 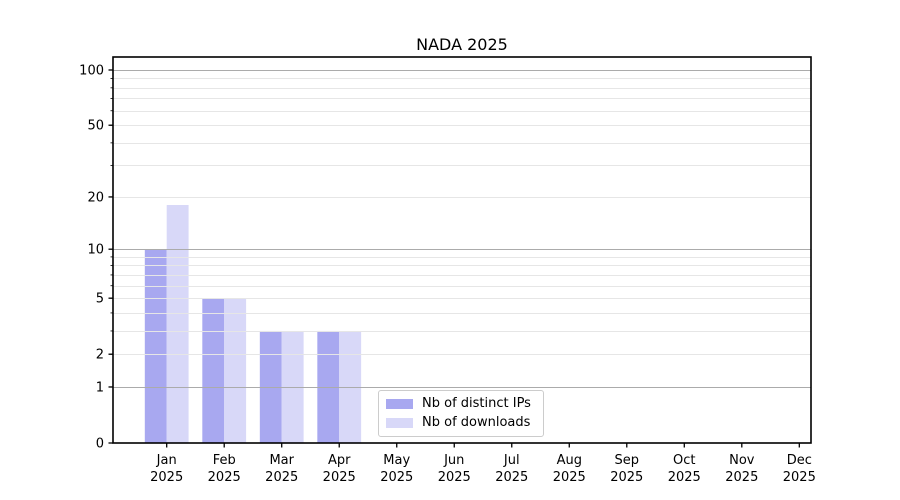 I want to click on legend-label-downloads: Nb of downloads, so click(x=476, y=422).